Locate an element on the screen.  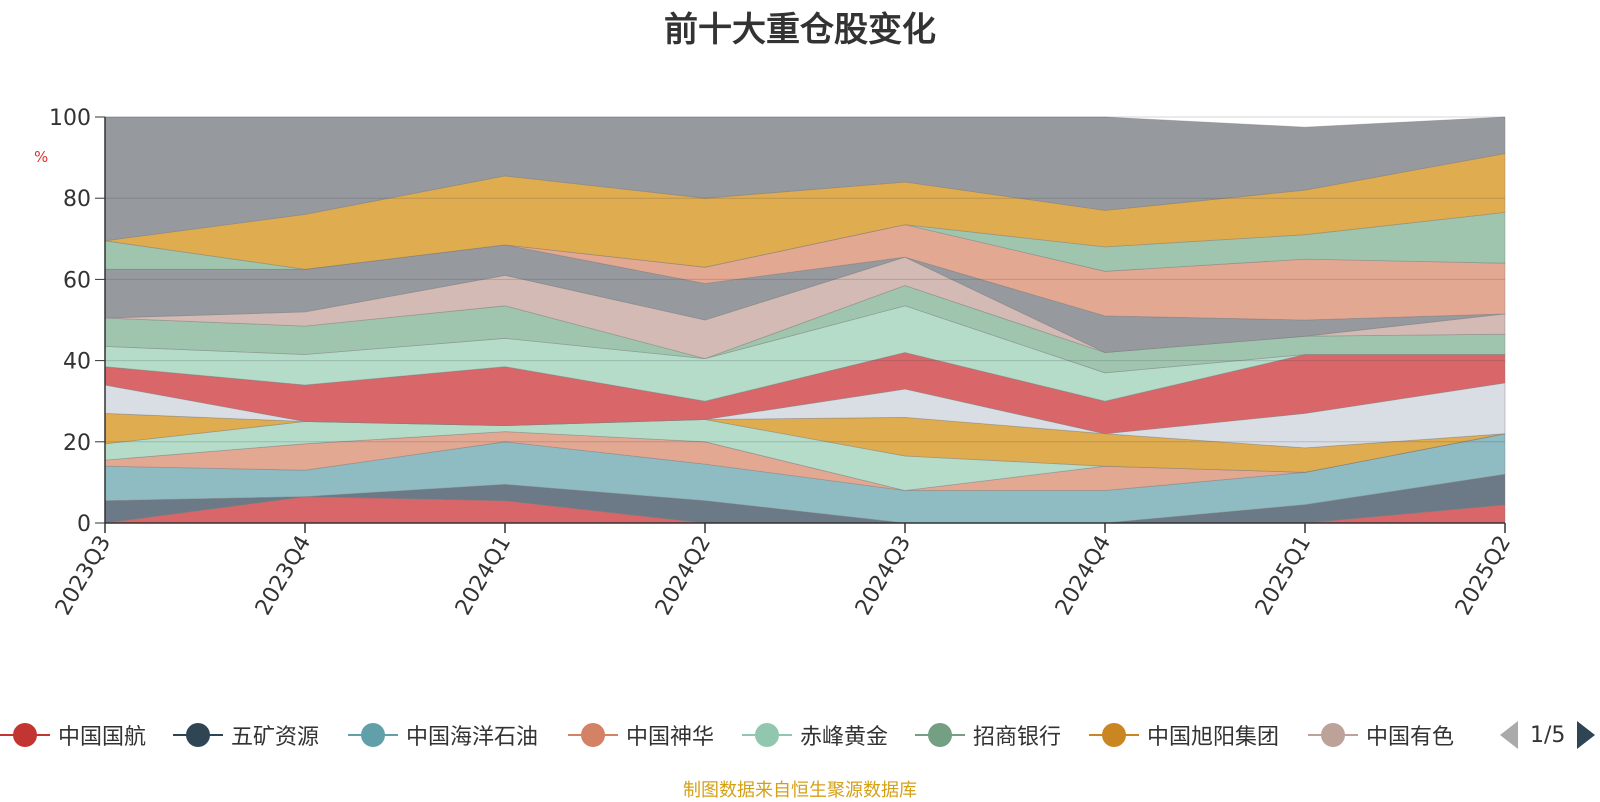
x-tick-label: 2024Q2 is located at coordinates (683, 576).